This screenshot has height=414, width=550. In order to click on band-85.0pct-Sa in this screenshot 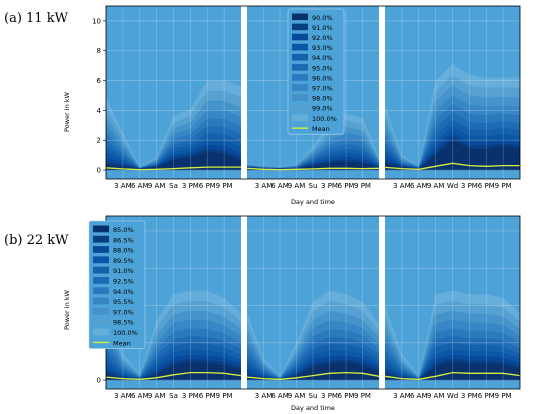, I will do `click(173, 371)`.